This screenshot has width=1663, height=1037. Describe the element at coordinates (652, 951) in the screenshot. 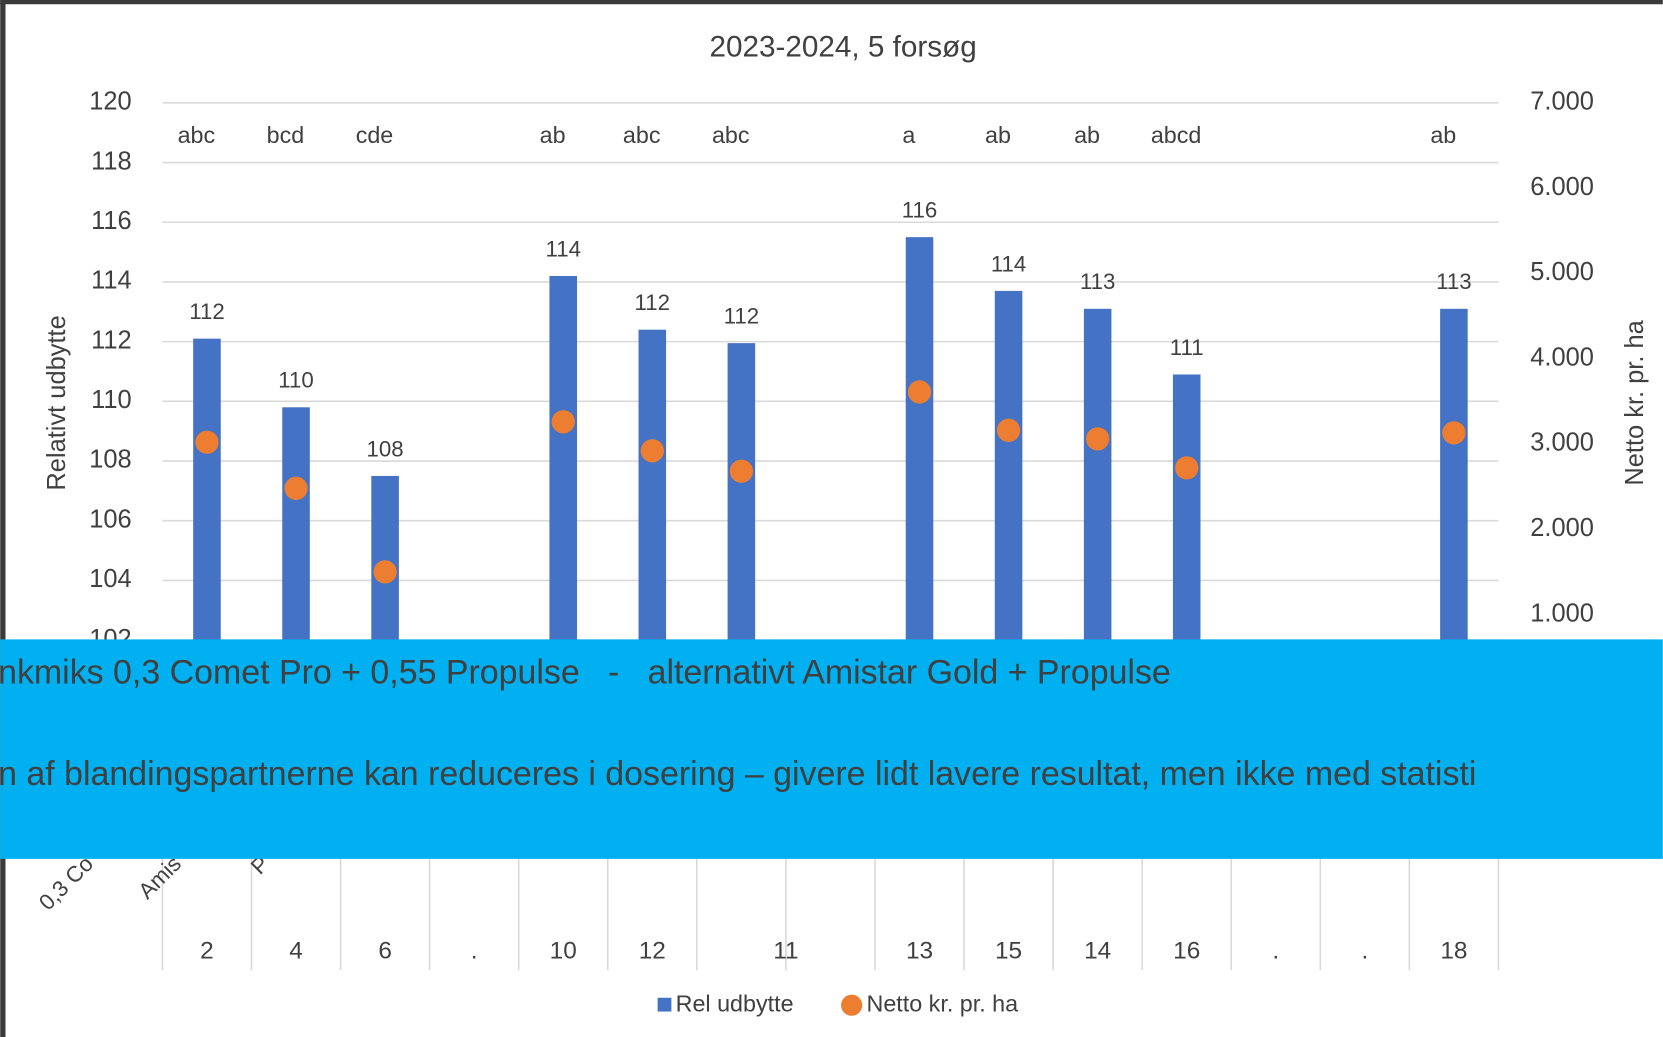

I see `x-tick-label: 12` at that location.